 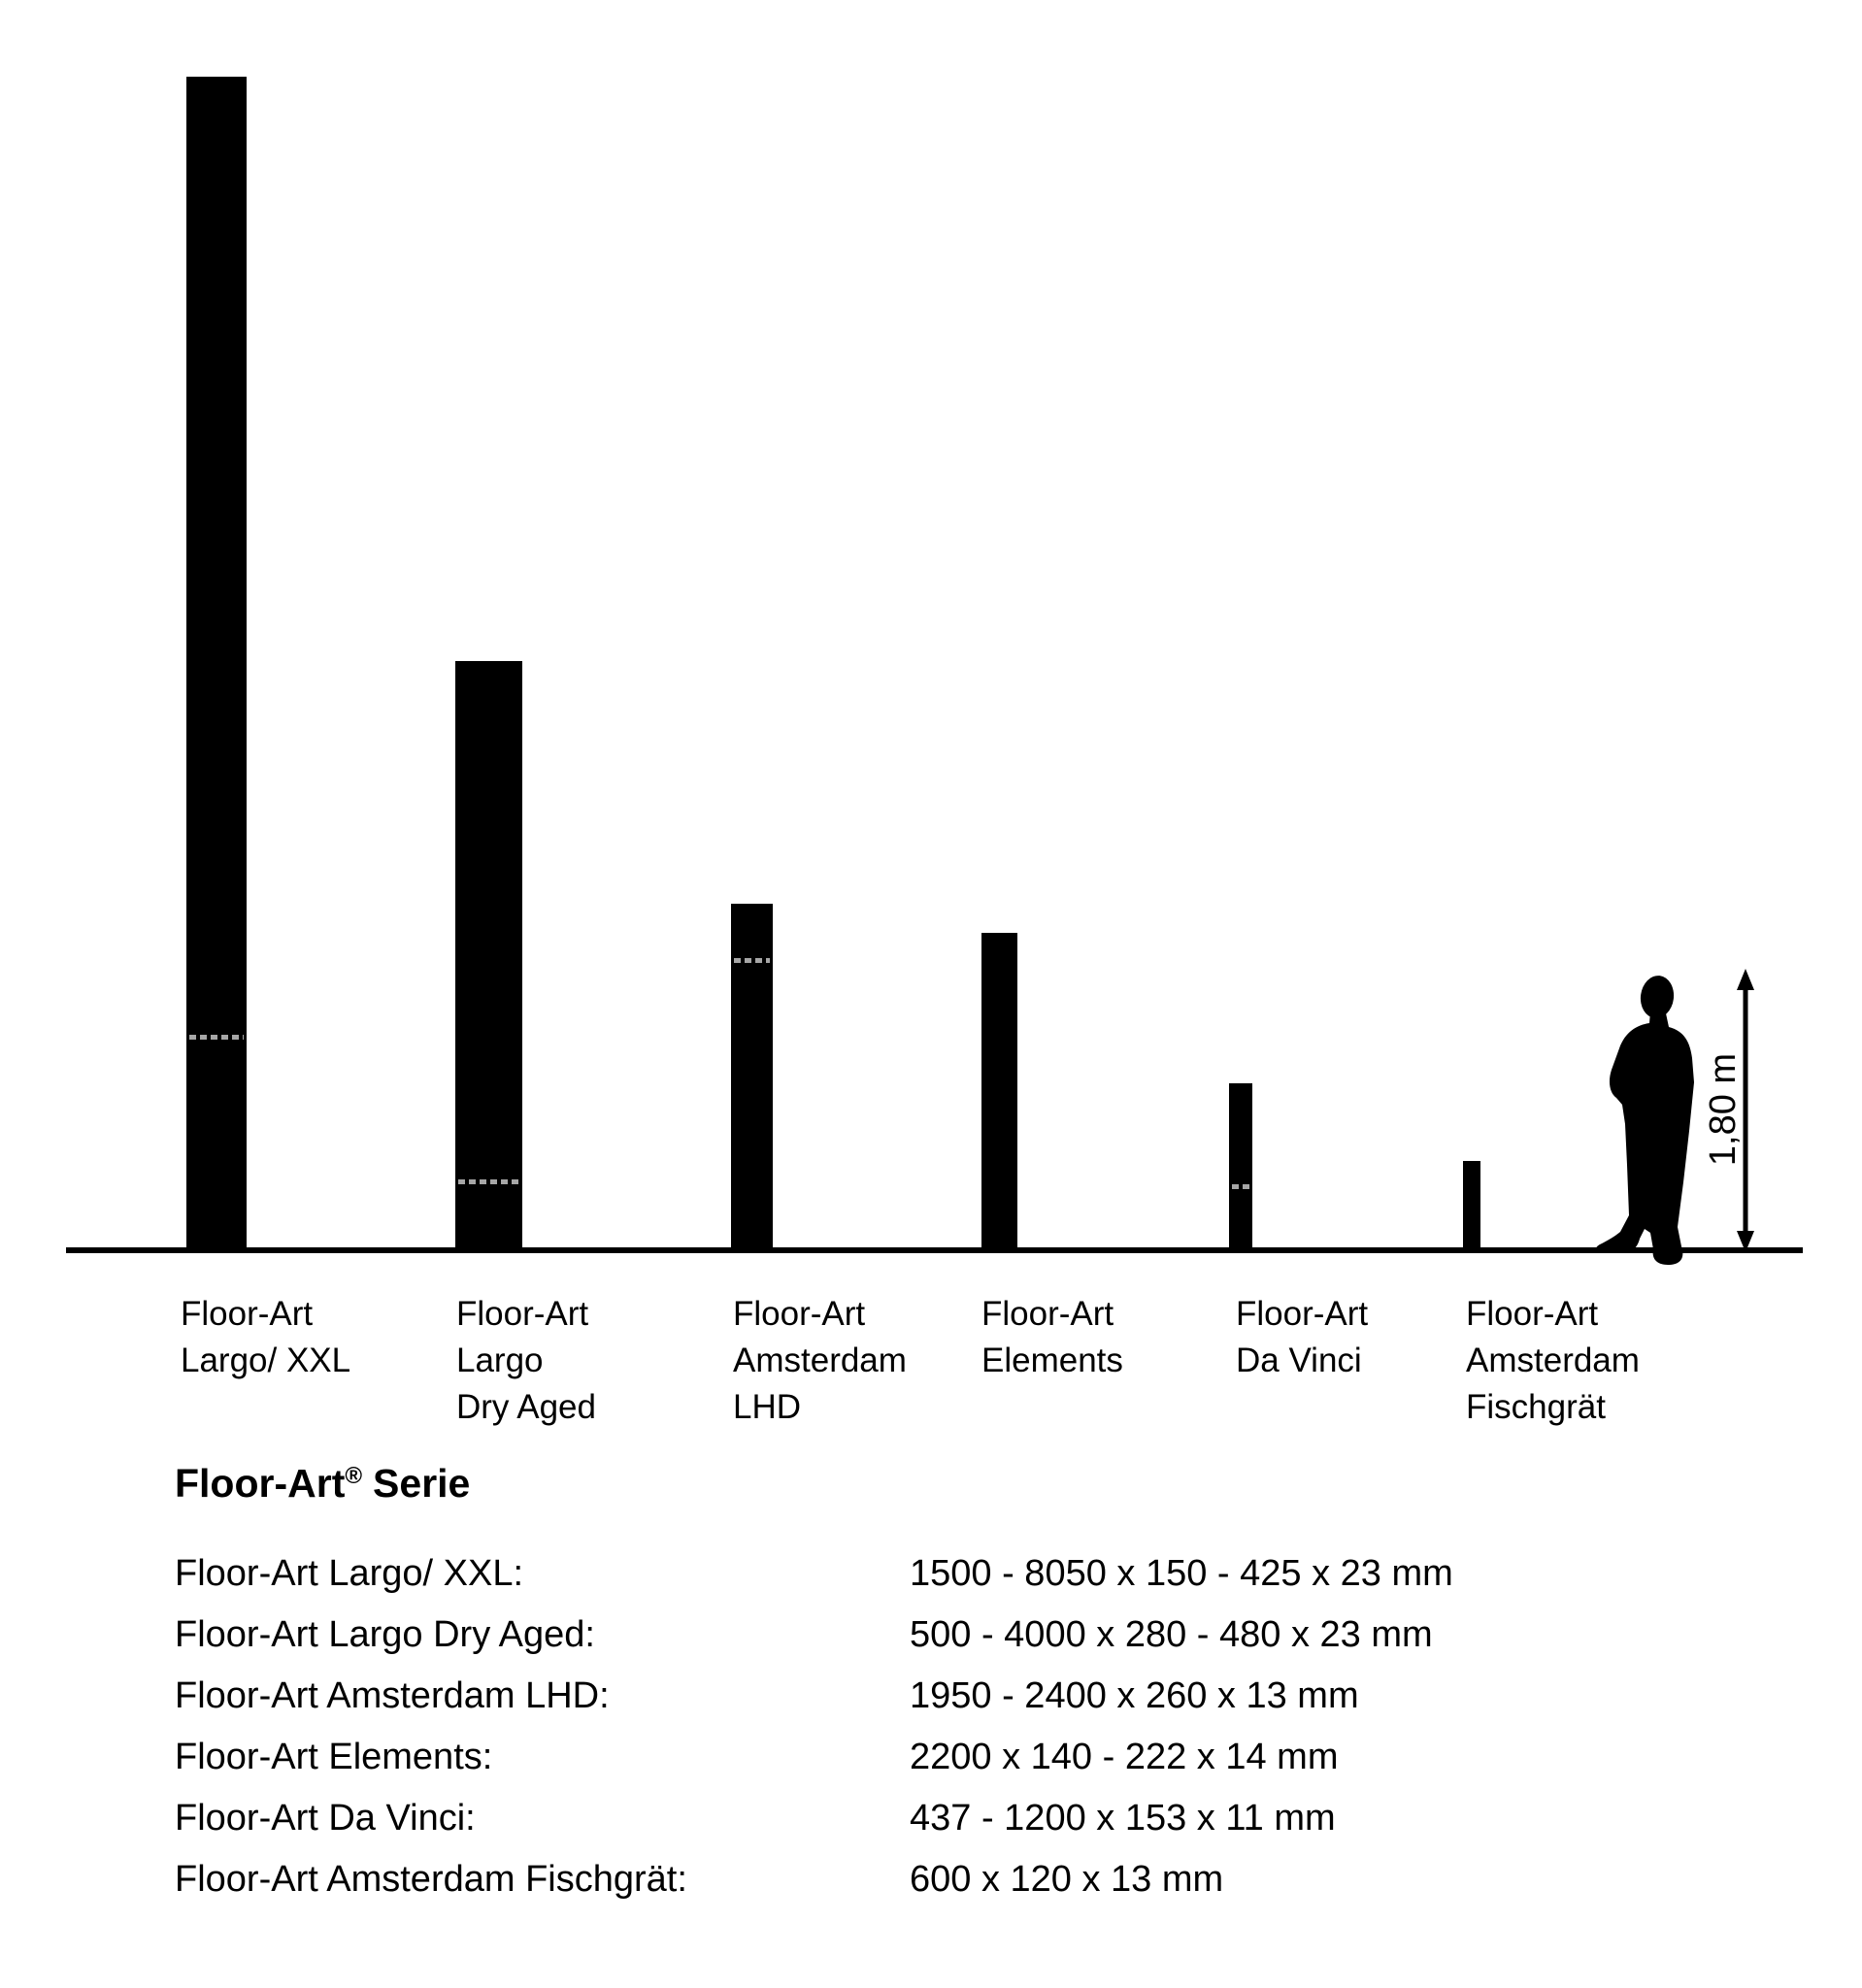 What do you see at coordinates (354, 1476) in the screenshot?
I see `registered-trademark-icon: ®` at bounding box center [354, 1476].